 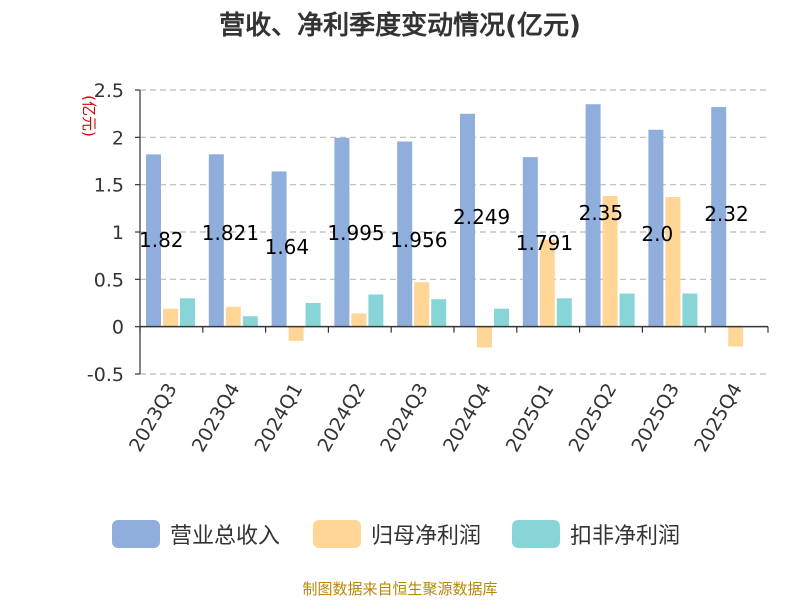 What do you see at coordinates (118, 328) in the screenshot?
I see `y-tick-label: 0` at bounding box center [118, 328].